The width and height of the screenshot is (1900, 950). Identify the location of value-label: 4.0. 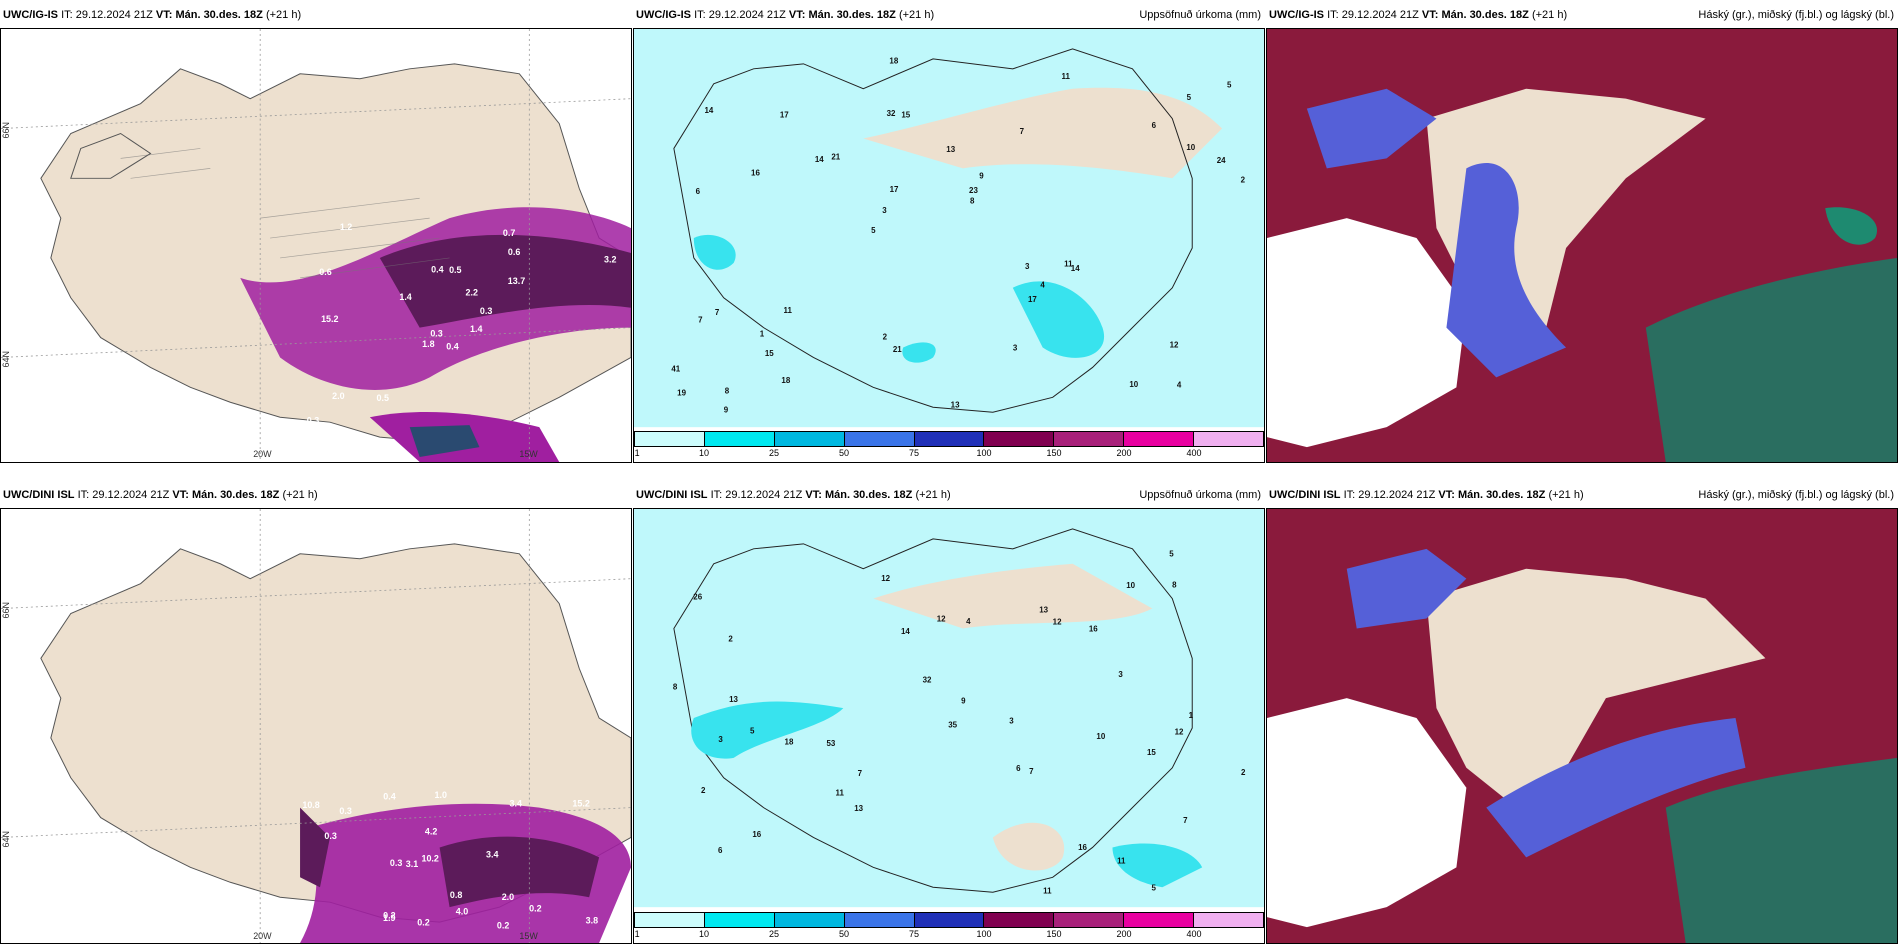
(462, 912).